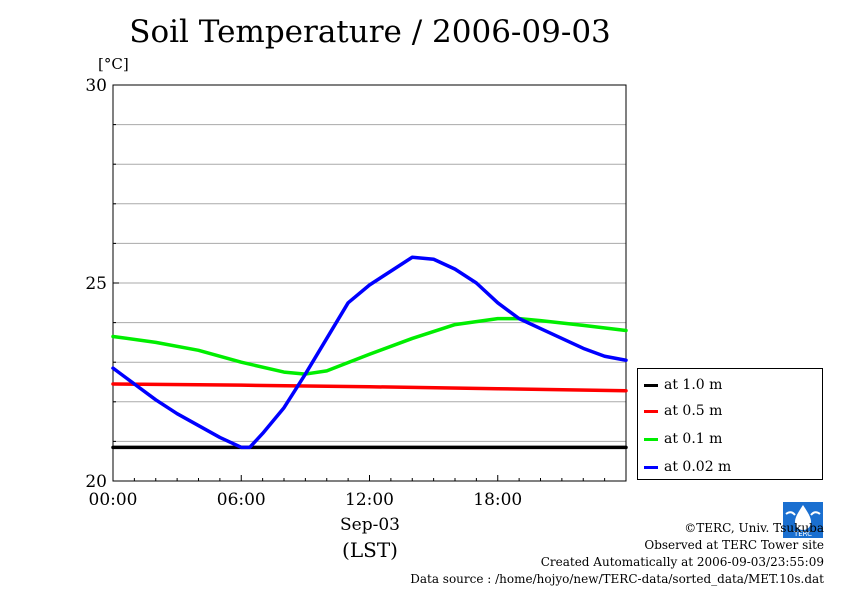 The width and height of the screenshot is (842, 595). I want to click on legend-swatch-05m, so click(651, 411).